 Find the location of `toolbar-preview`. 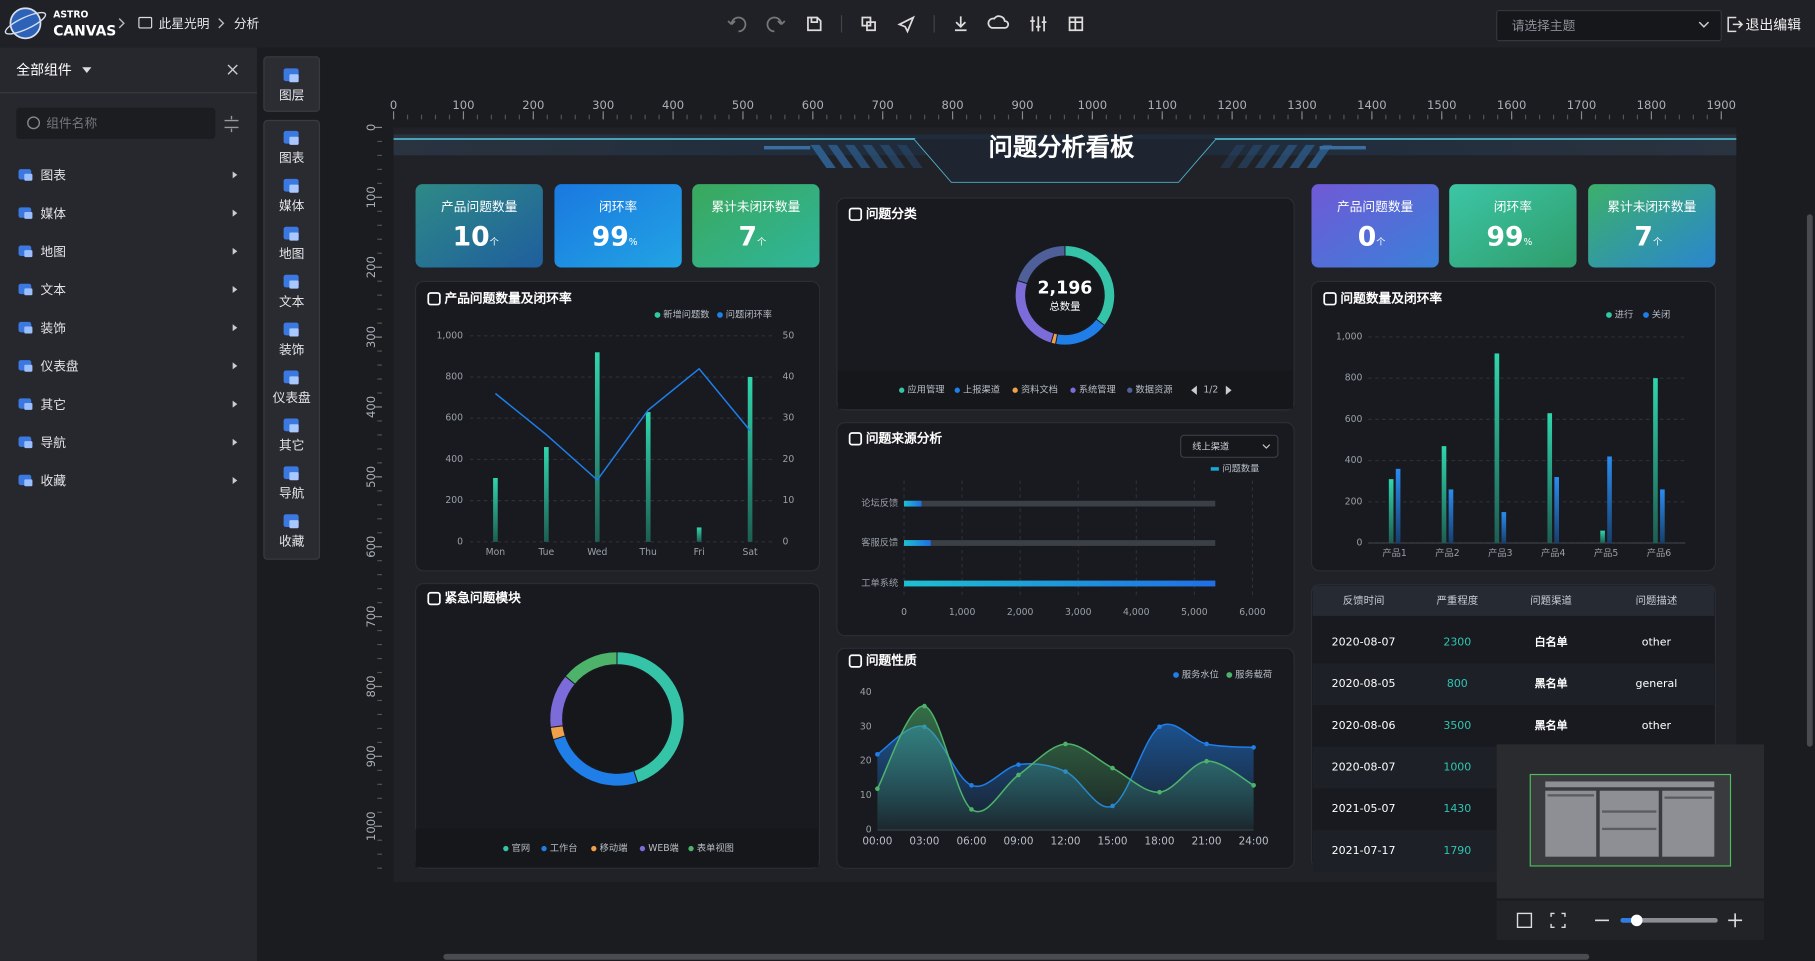

toolbar-preview is located at coordinates (868, 24).